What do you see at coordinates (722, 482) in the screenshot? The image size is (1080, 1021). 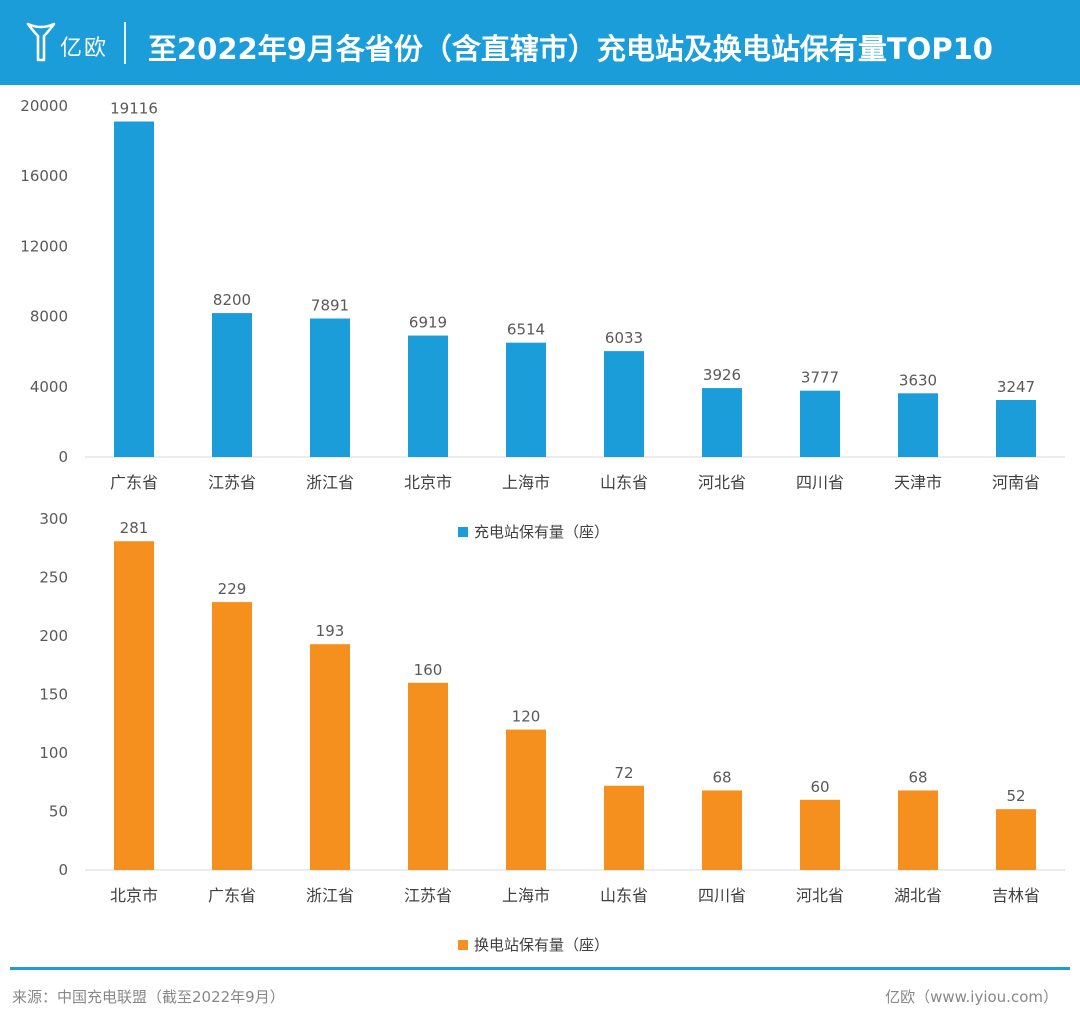 I see `charging-category-label: 河北省` at bounding box center [722, 482].